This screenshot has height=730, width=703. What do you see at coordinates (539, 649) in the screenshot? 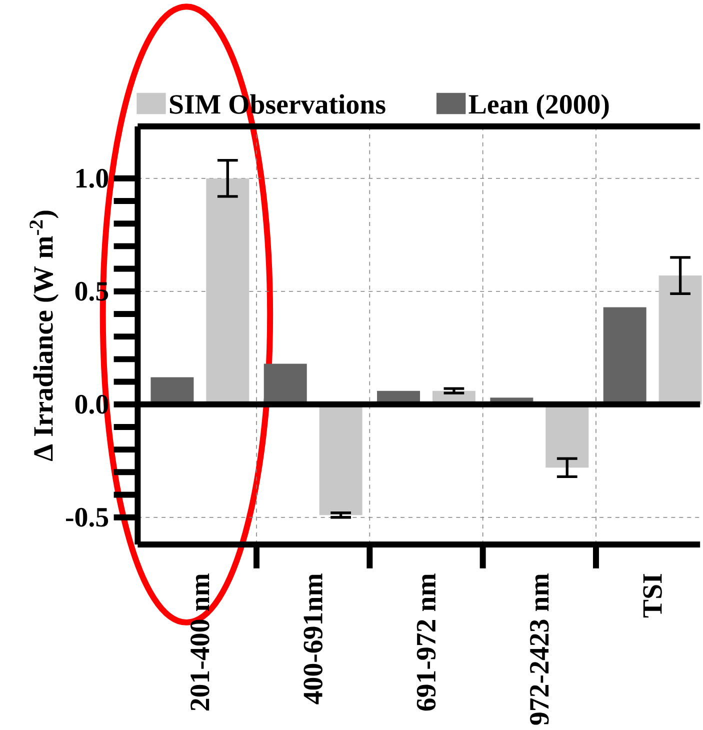
I see `x-tick-label: 972-2423 nm` at bounding box center [539, 649].